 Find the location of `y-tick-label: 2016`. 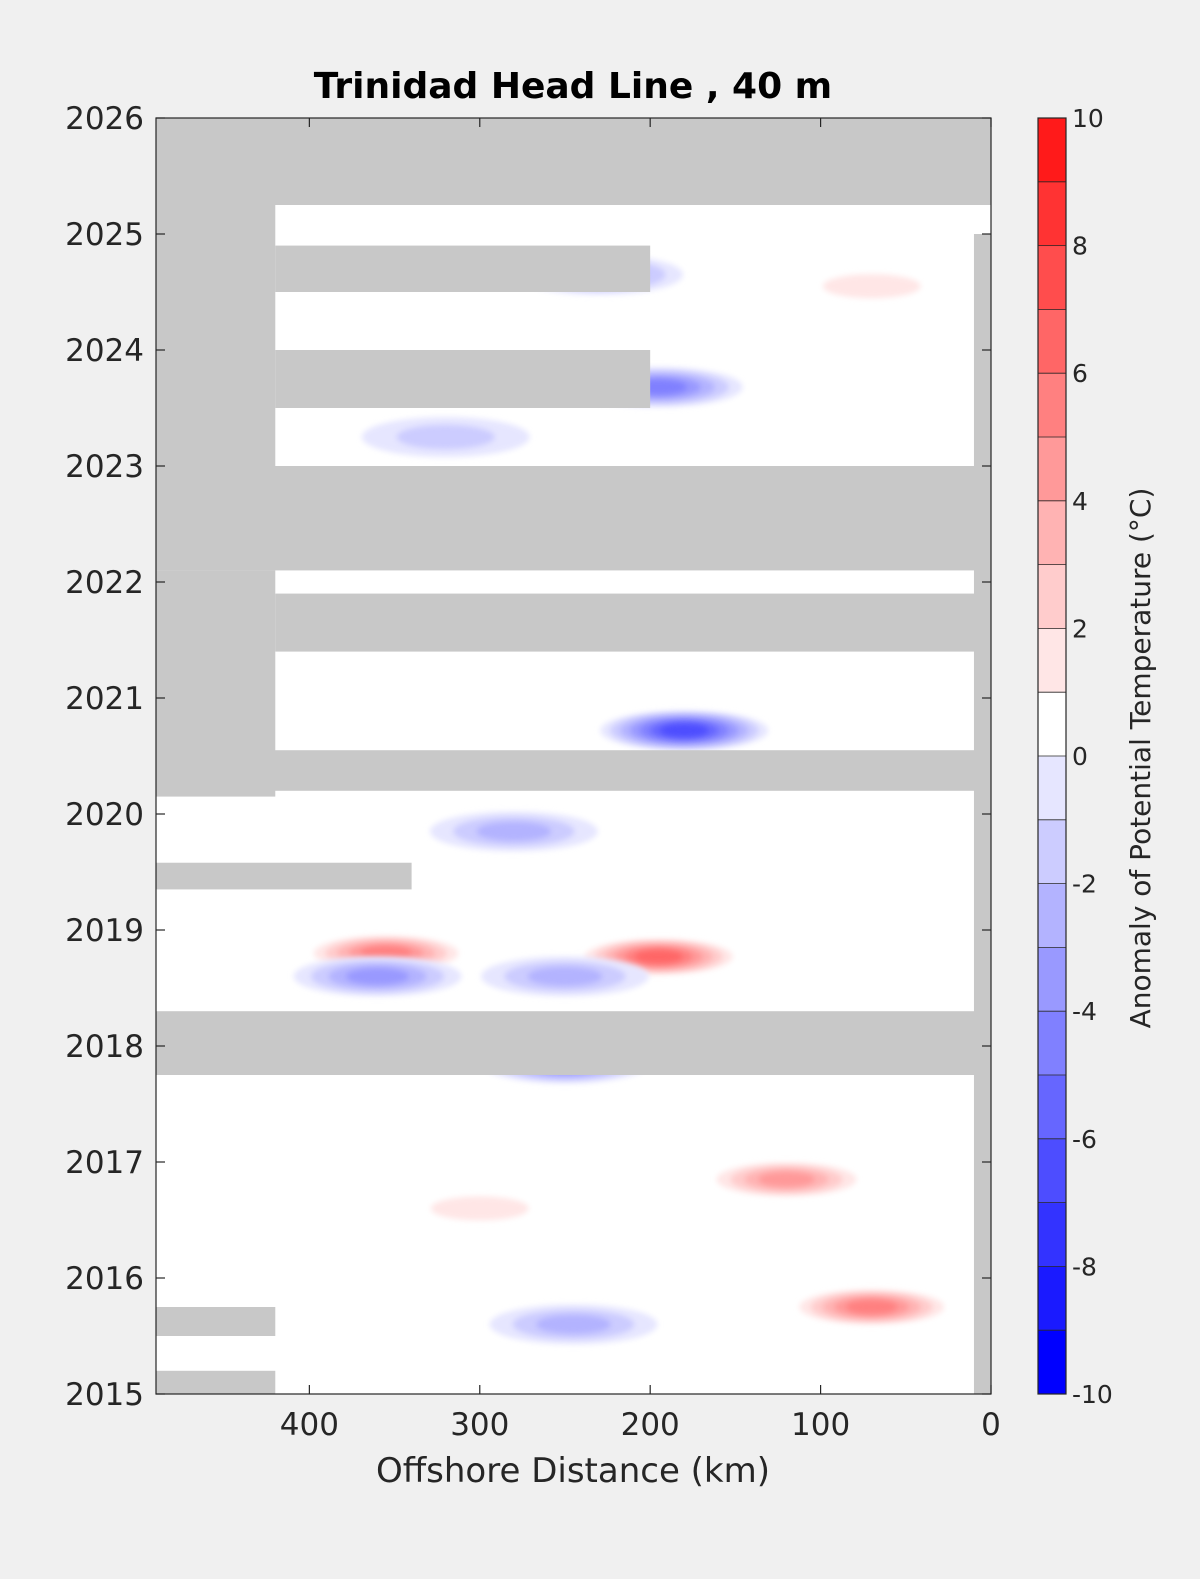

y-tick-label: 2016 is located at coordinates (104, 1279).